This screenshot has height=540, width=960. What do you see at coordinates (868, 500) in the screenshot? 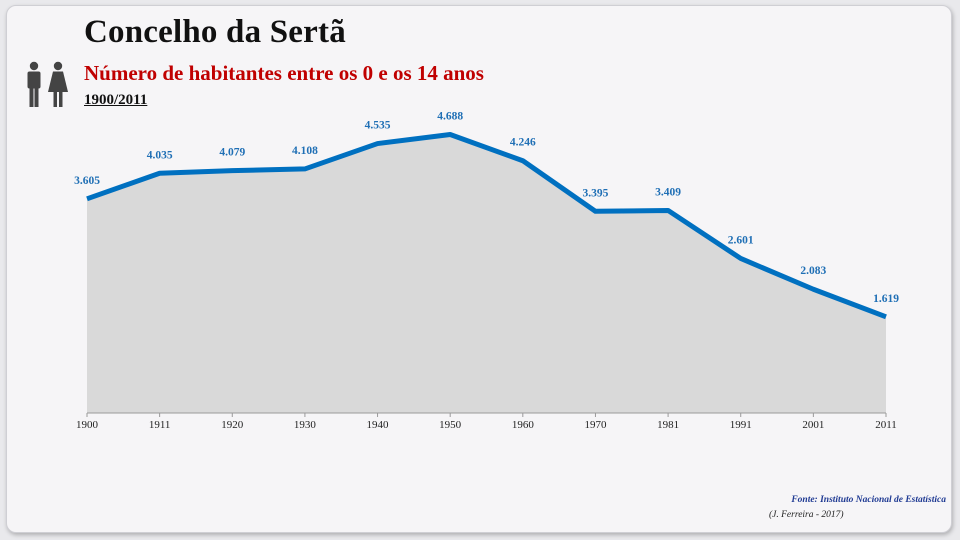
I see `source-note: Fonte: Instituto Nacional de Estatística` at bounding box center [868, 500].